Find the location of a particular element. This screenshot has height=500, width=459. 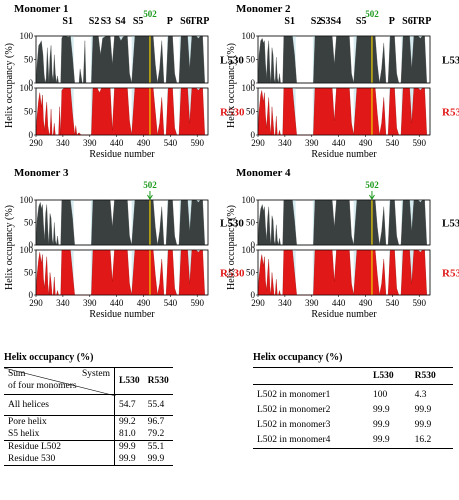

row-value-l530: 99.2 is located at coordinates (127, 422).